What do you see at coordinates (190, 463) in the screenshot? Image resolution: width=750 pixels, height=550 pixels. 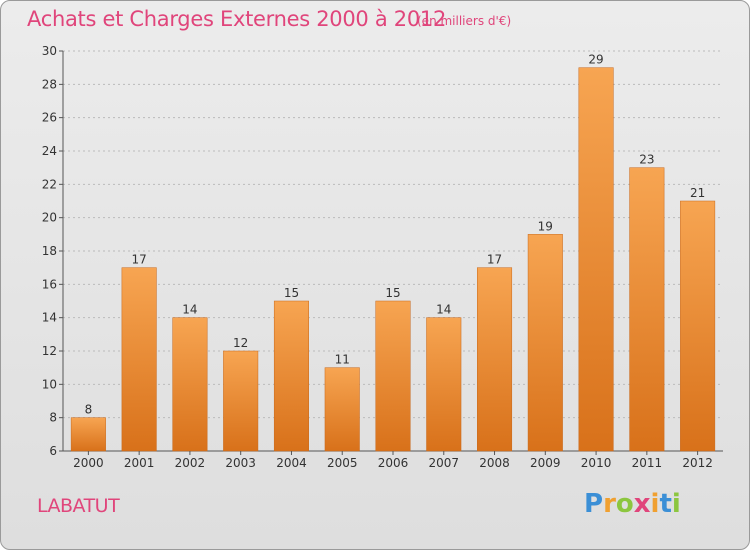 I see `x-tick-label: 2002` at bounding box center [190, 463].